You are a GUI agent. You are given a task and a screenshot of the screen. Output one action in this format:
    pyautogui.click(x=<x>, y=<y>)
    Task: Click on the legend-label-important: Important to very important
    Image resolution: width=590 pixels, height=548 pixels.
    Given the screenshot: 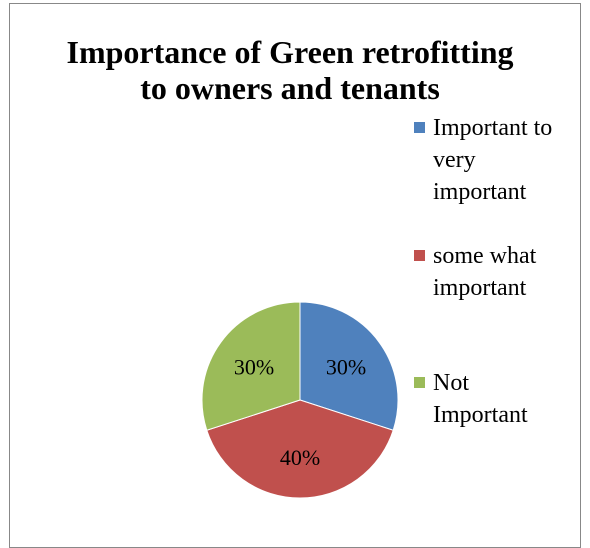 What is the action you would take?
    pyautogui.click(x=508, y=160)
    